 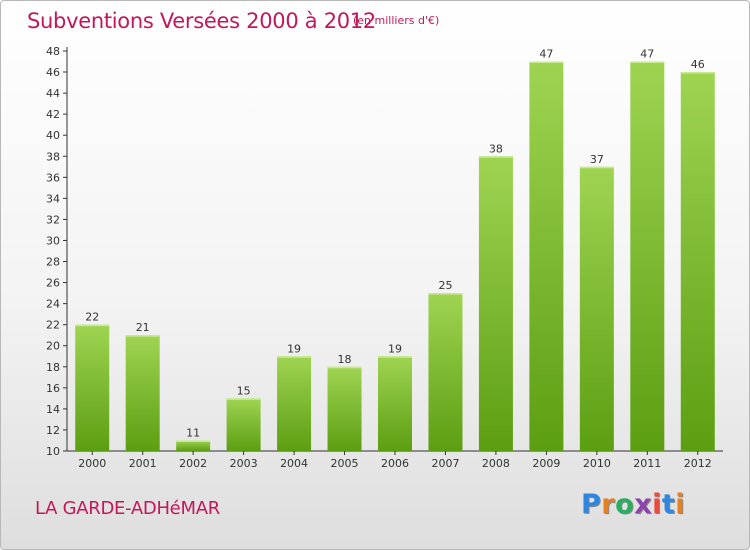 What do you see at coordinates (496, 148) in the screenshot?
I see `data-label: 38` at bounding box center [496, 148].